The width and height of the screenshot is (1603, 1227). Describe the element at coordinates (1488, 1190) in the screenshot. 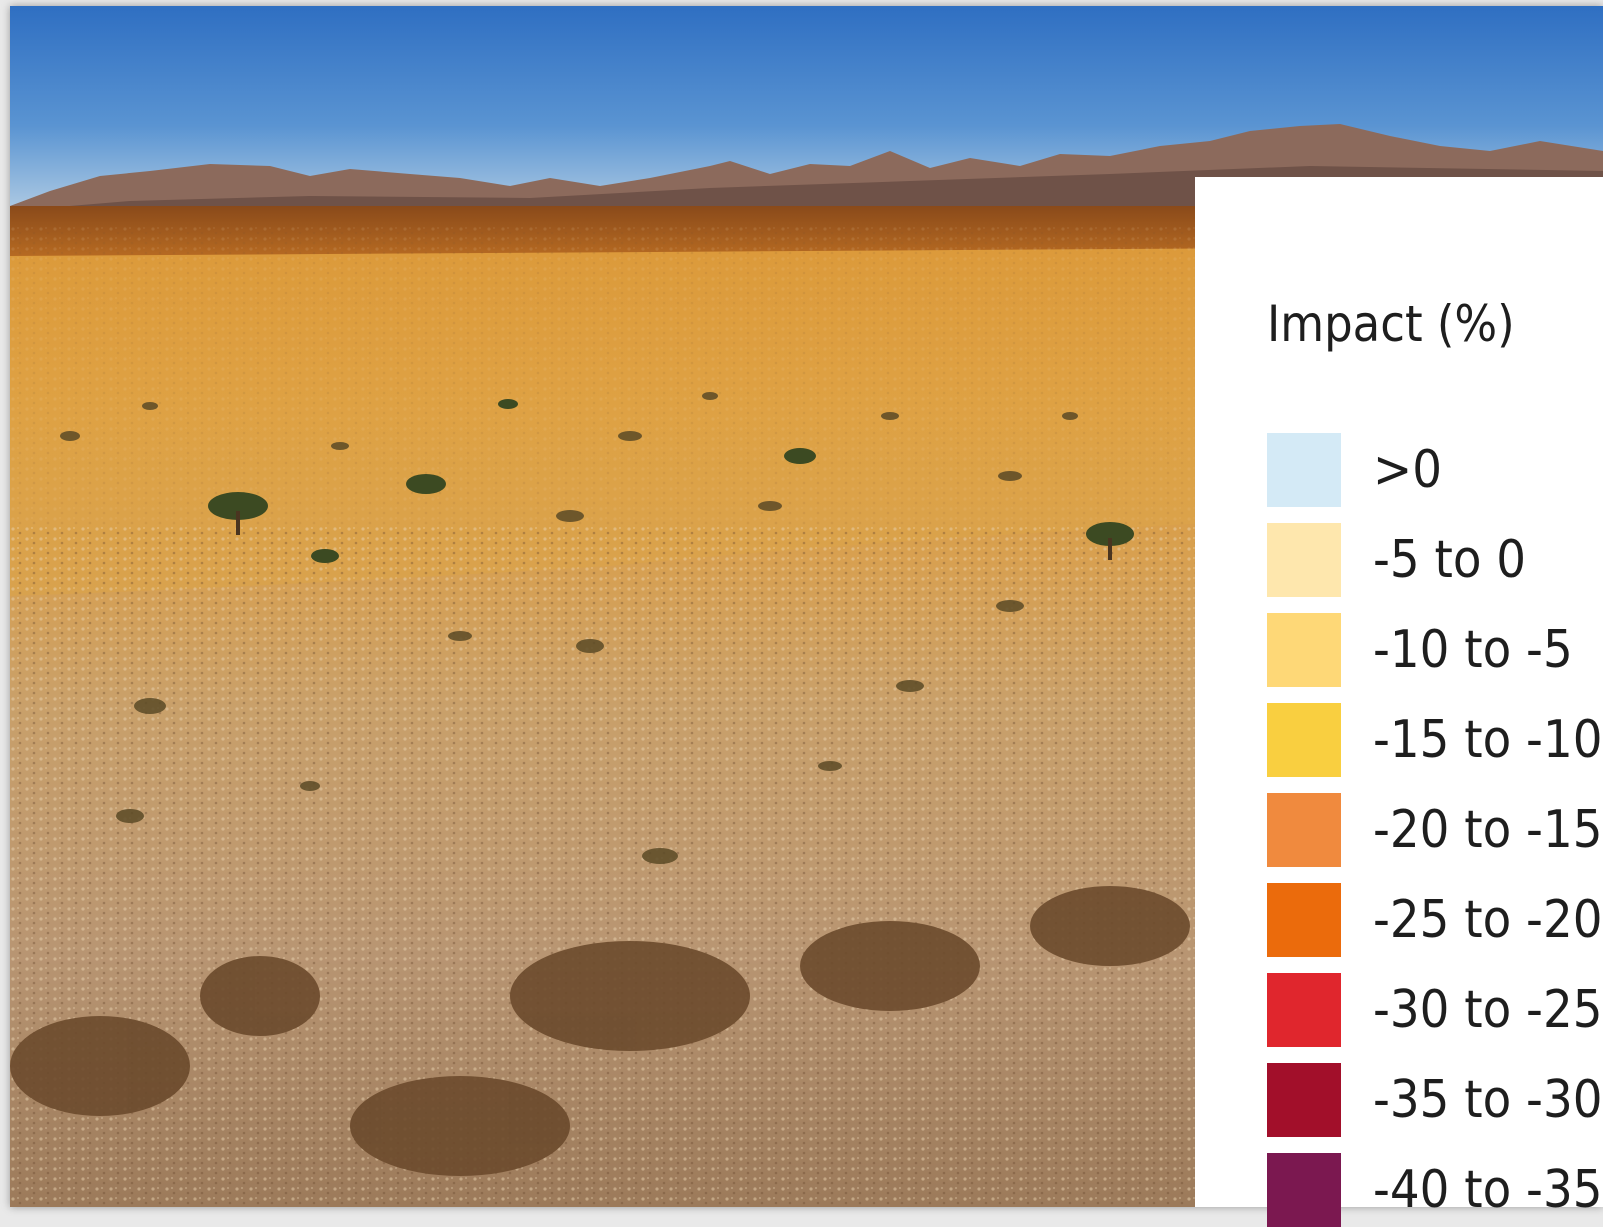

I see `legend-label: -40 to -35` at that location.